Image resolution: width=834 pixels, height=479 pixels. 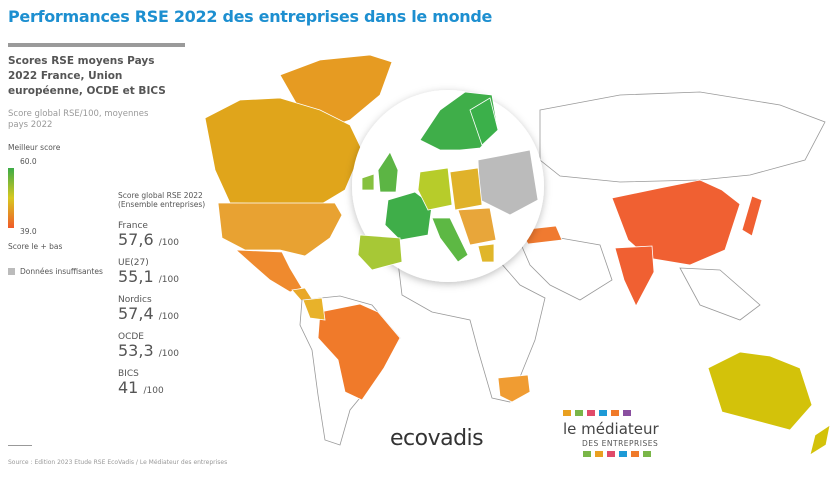 I want to click on entry-name: BICS, so click(x=128, y=374).